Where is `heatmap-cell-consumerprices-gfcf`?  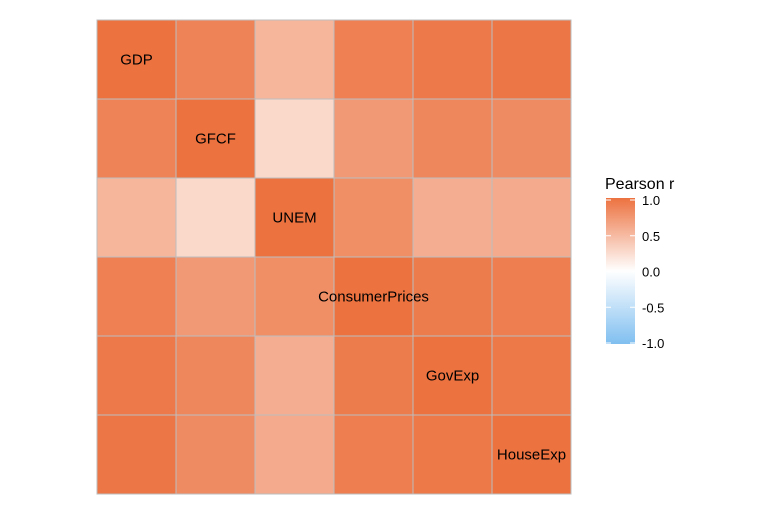
heatmap-cell-consumerprices-gfcf is located at coordinates (215, 296).